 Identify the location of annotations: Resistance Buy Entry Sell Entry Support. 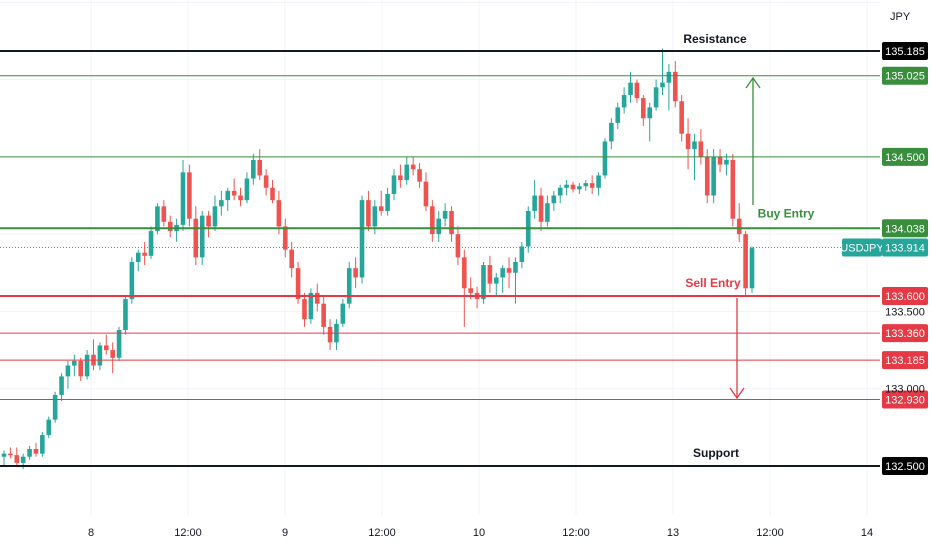
(748, 246).